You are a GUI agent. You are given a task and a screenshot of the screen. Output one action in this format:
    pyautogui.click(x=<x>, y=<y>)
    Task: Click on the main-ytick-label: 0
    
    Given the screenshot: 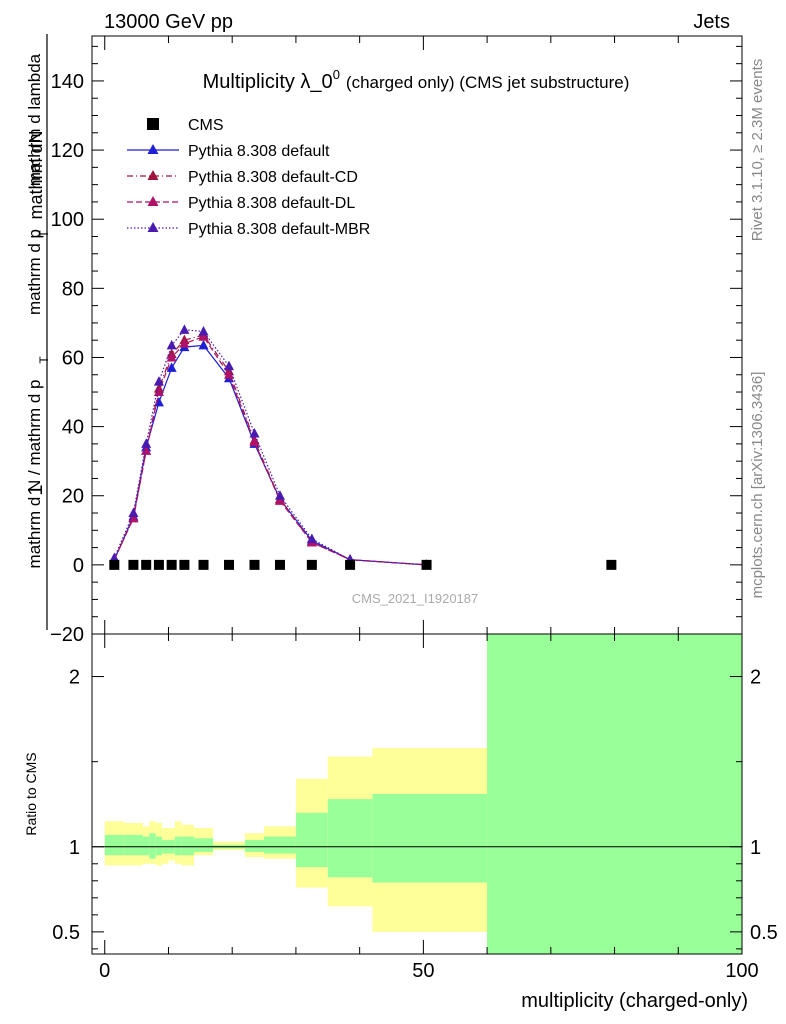 What is the action you would take?
    pyautogui.click(x=78, y=566)
    